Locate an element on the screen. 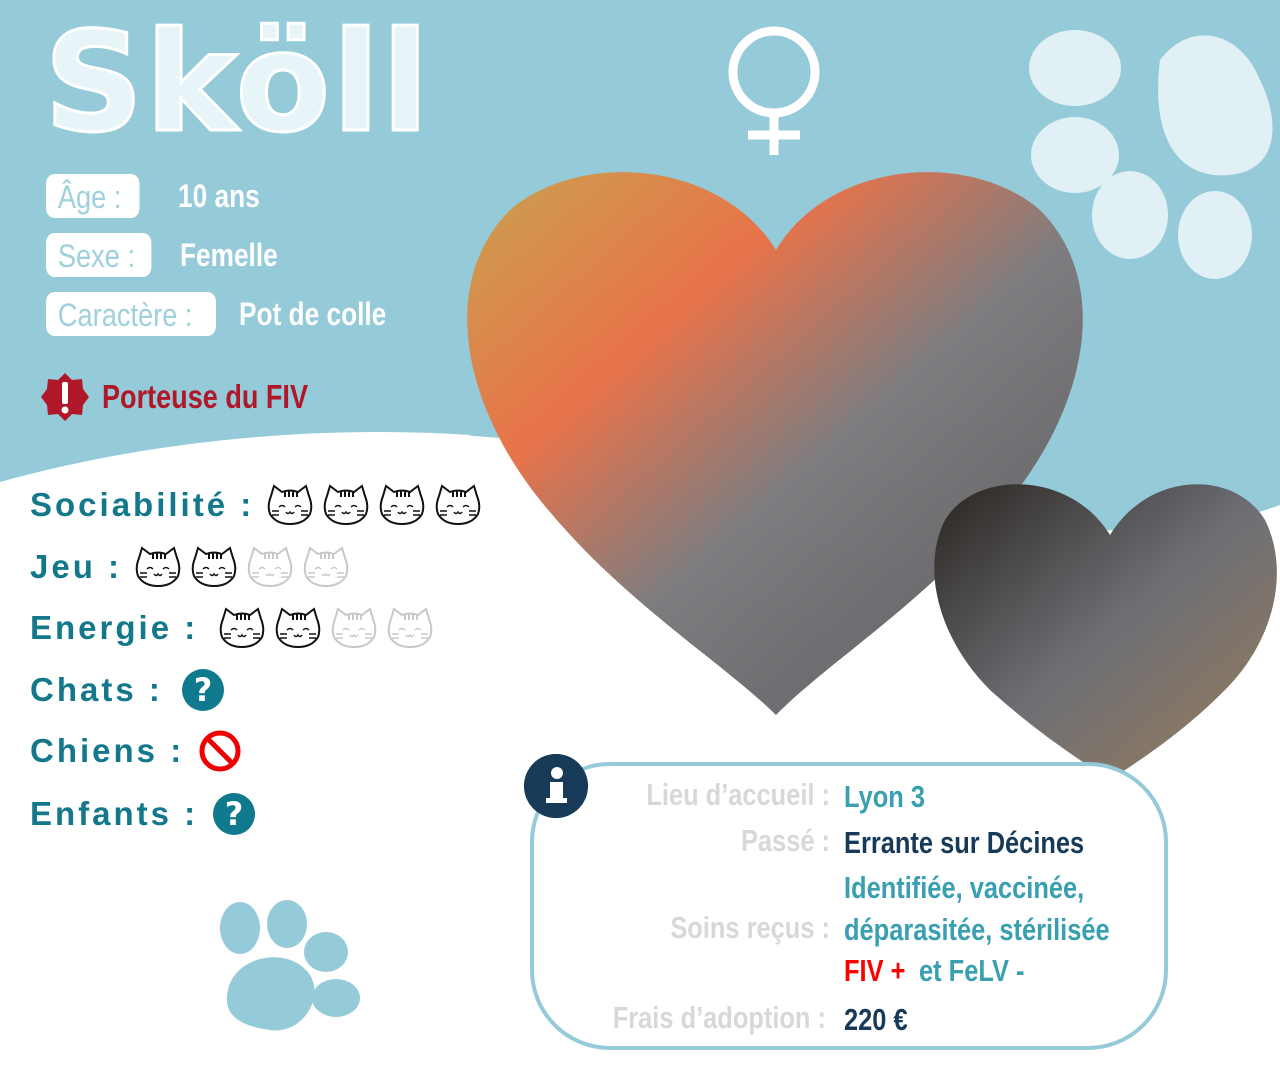  compat-label: Enfants : is located at coordinates (114, 813).